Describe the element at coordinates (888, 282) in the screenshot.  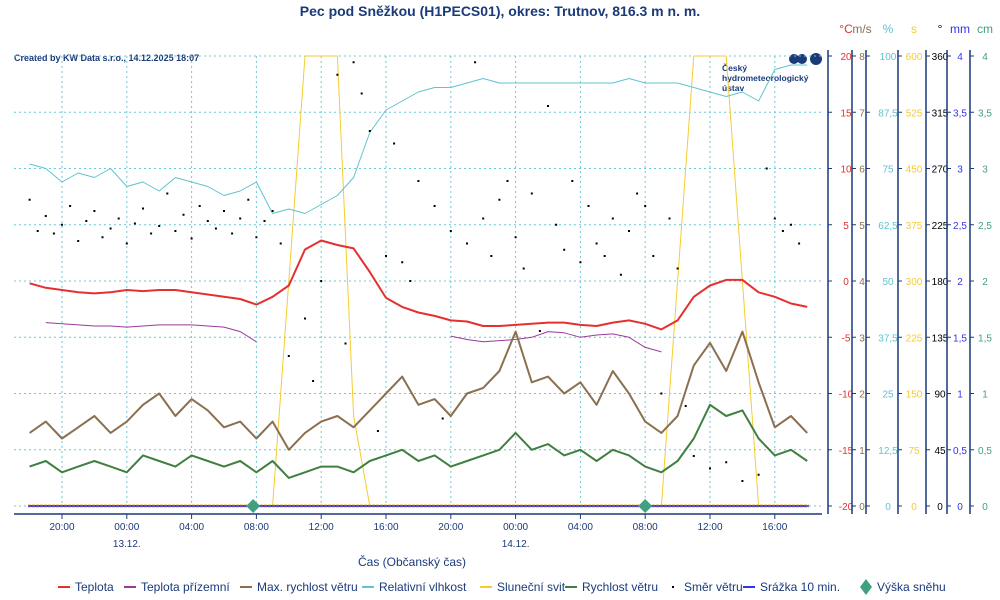
I see `y-tick-label: 50` at that location.